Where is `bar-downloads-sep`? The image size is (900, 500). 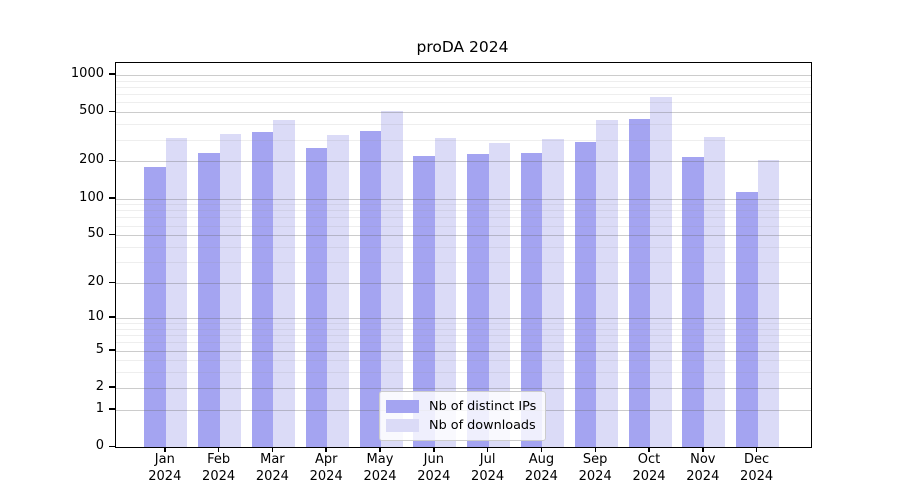
bar-downloads-sep is located at coordinates (607, 283).